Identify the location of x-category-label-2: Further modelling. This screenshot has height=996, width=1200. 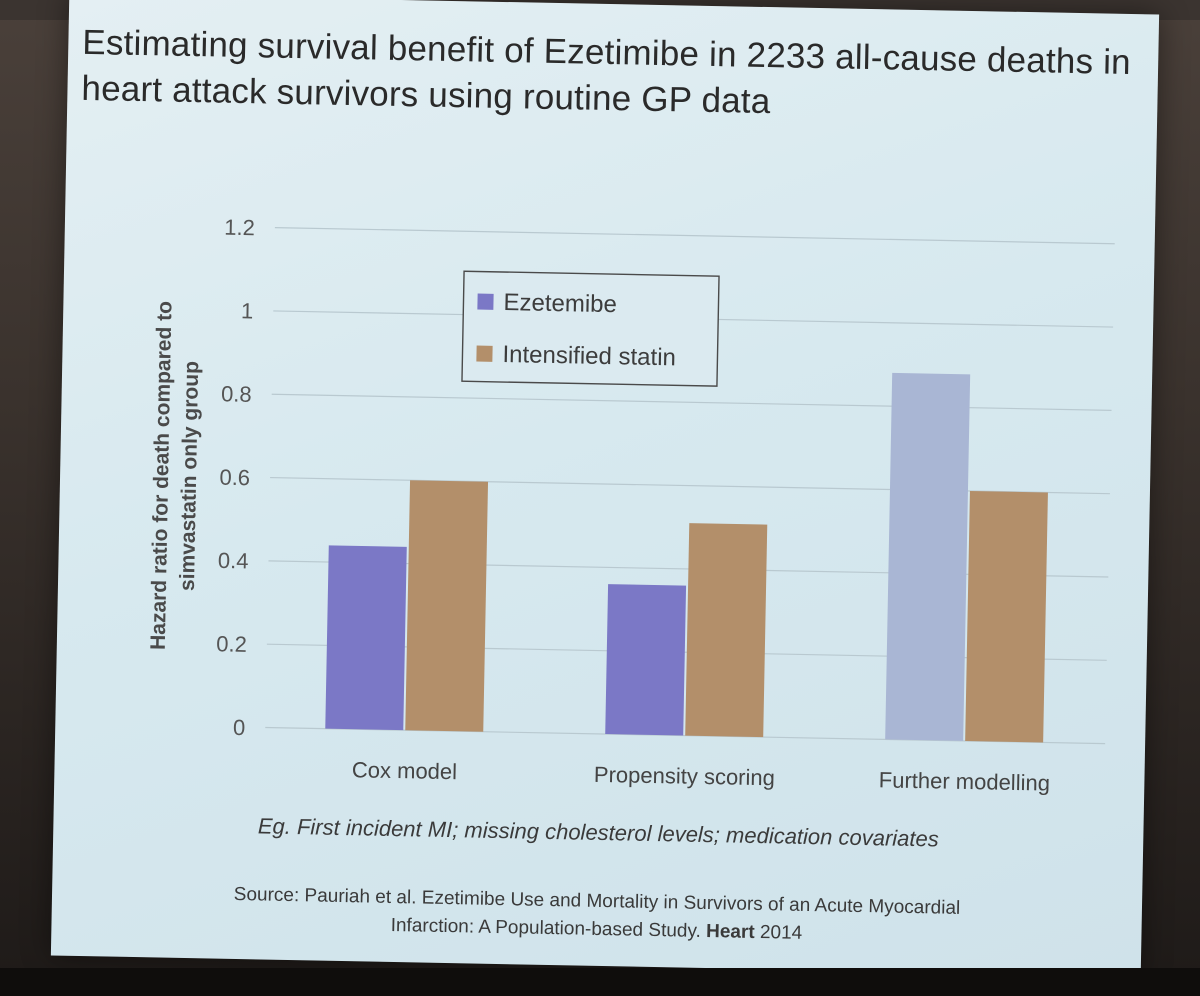
(965, 781).